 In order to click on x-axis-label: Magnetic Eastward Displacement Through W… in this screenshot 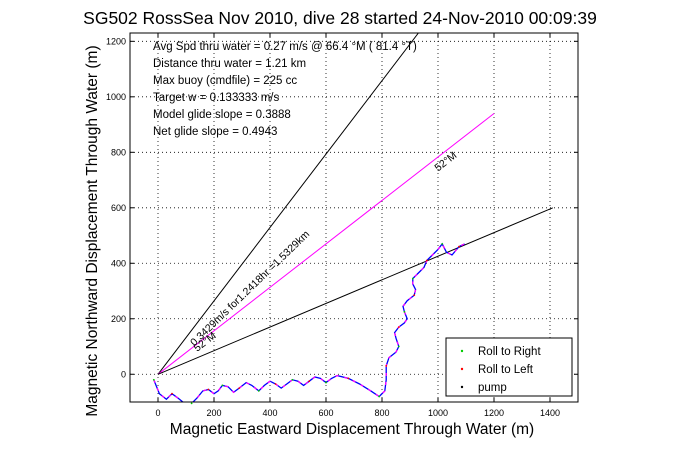, I will do `click(352, 429)`.